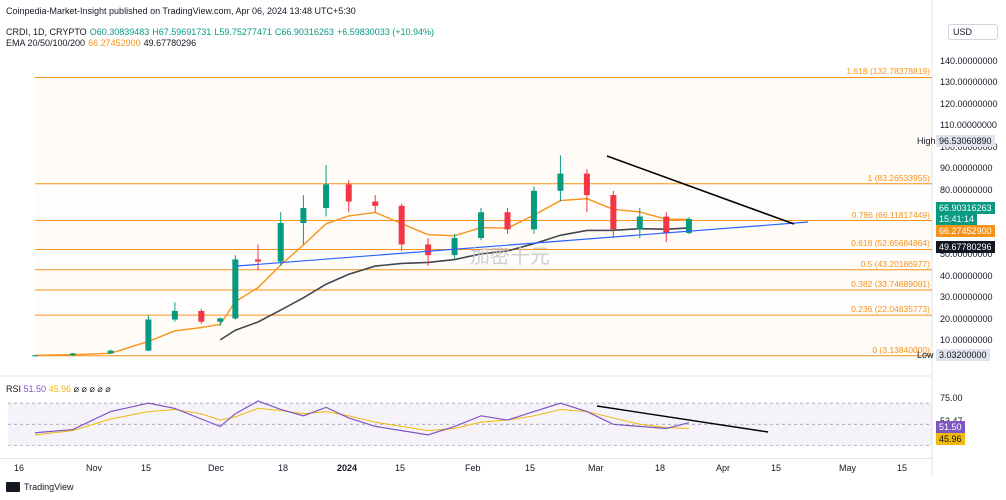  I want to click on change-value: +6.59830033 (+10.94%), so click(385, 32).